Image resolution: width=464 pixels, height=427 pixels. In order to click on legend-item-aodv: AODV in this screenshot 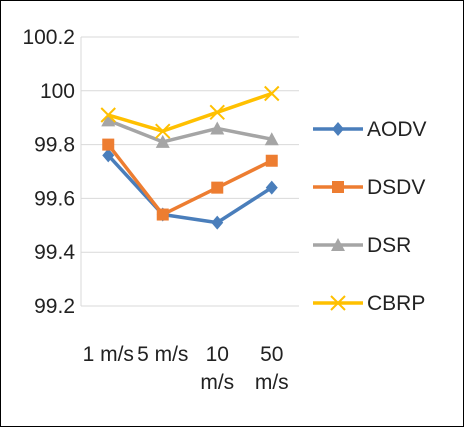, I will do `click(370, 129)`.